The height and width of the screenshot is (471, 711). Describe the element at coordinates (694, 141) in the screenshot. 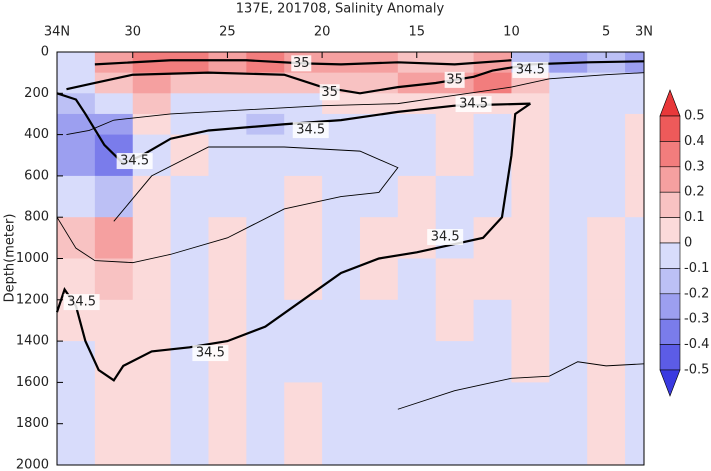

I see `colorbar-tick-label: 0.4` at that location.